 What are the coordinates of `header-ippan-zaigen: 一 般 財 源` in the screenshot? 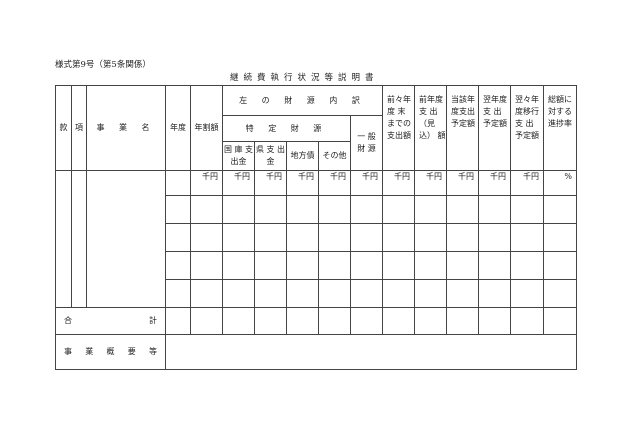 It's located at (366, 143).